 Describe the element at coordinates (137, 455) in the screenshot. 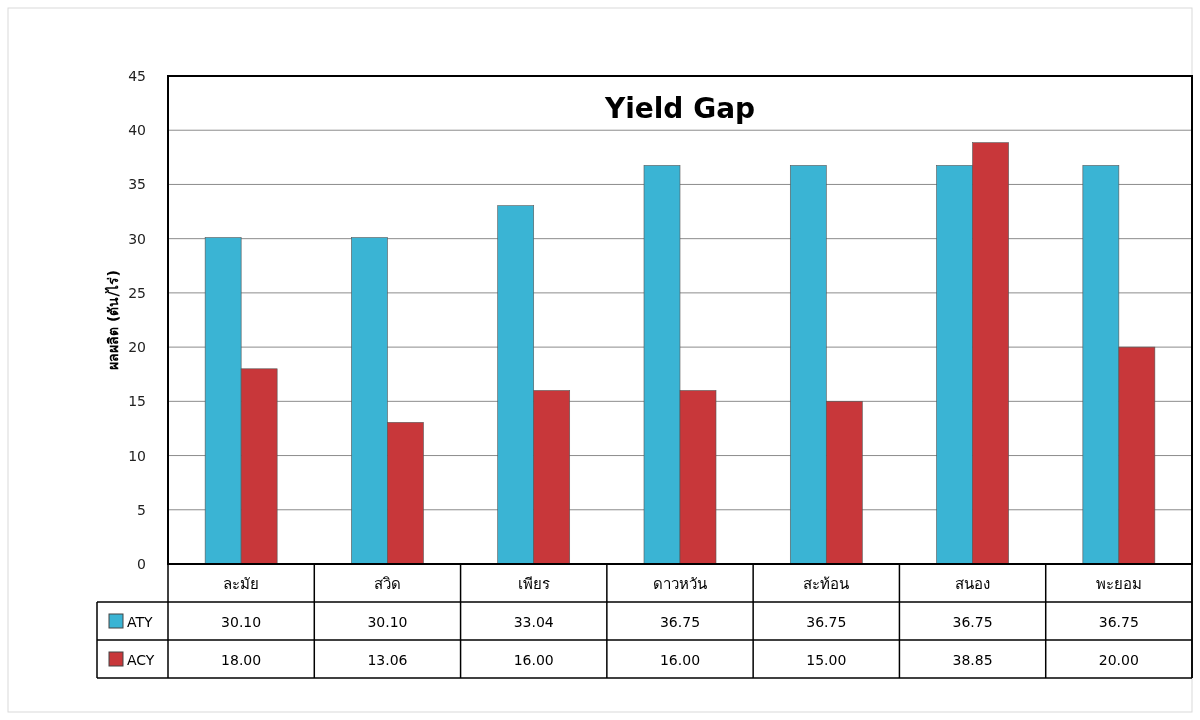

I see `y-tick-label: 10` at that location.